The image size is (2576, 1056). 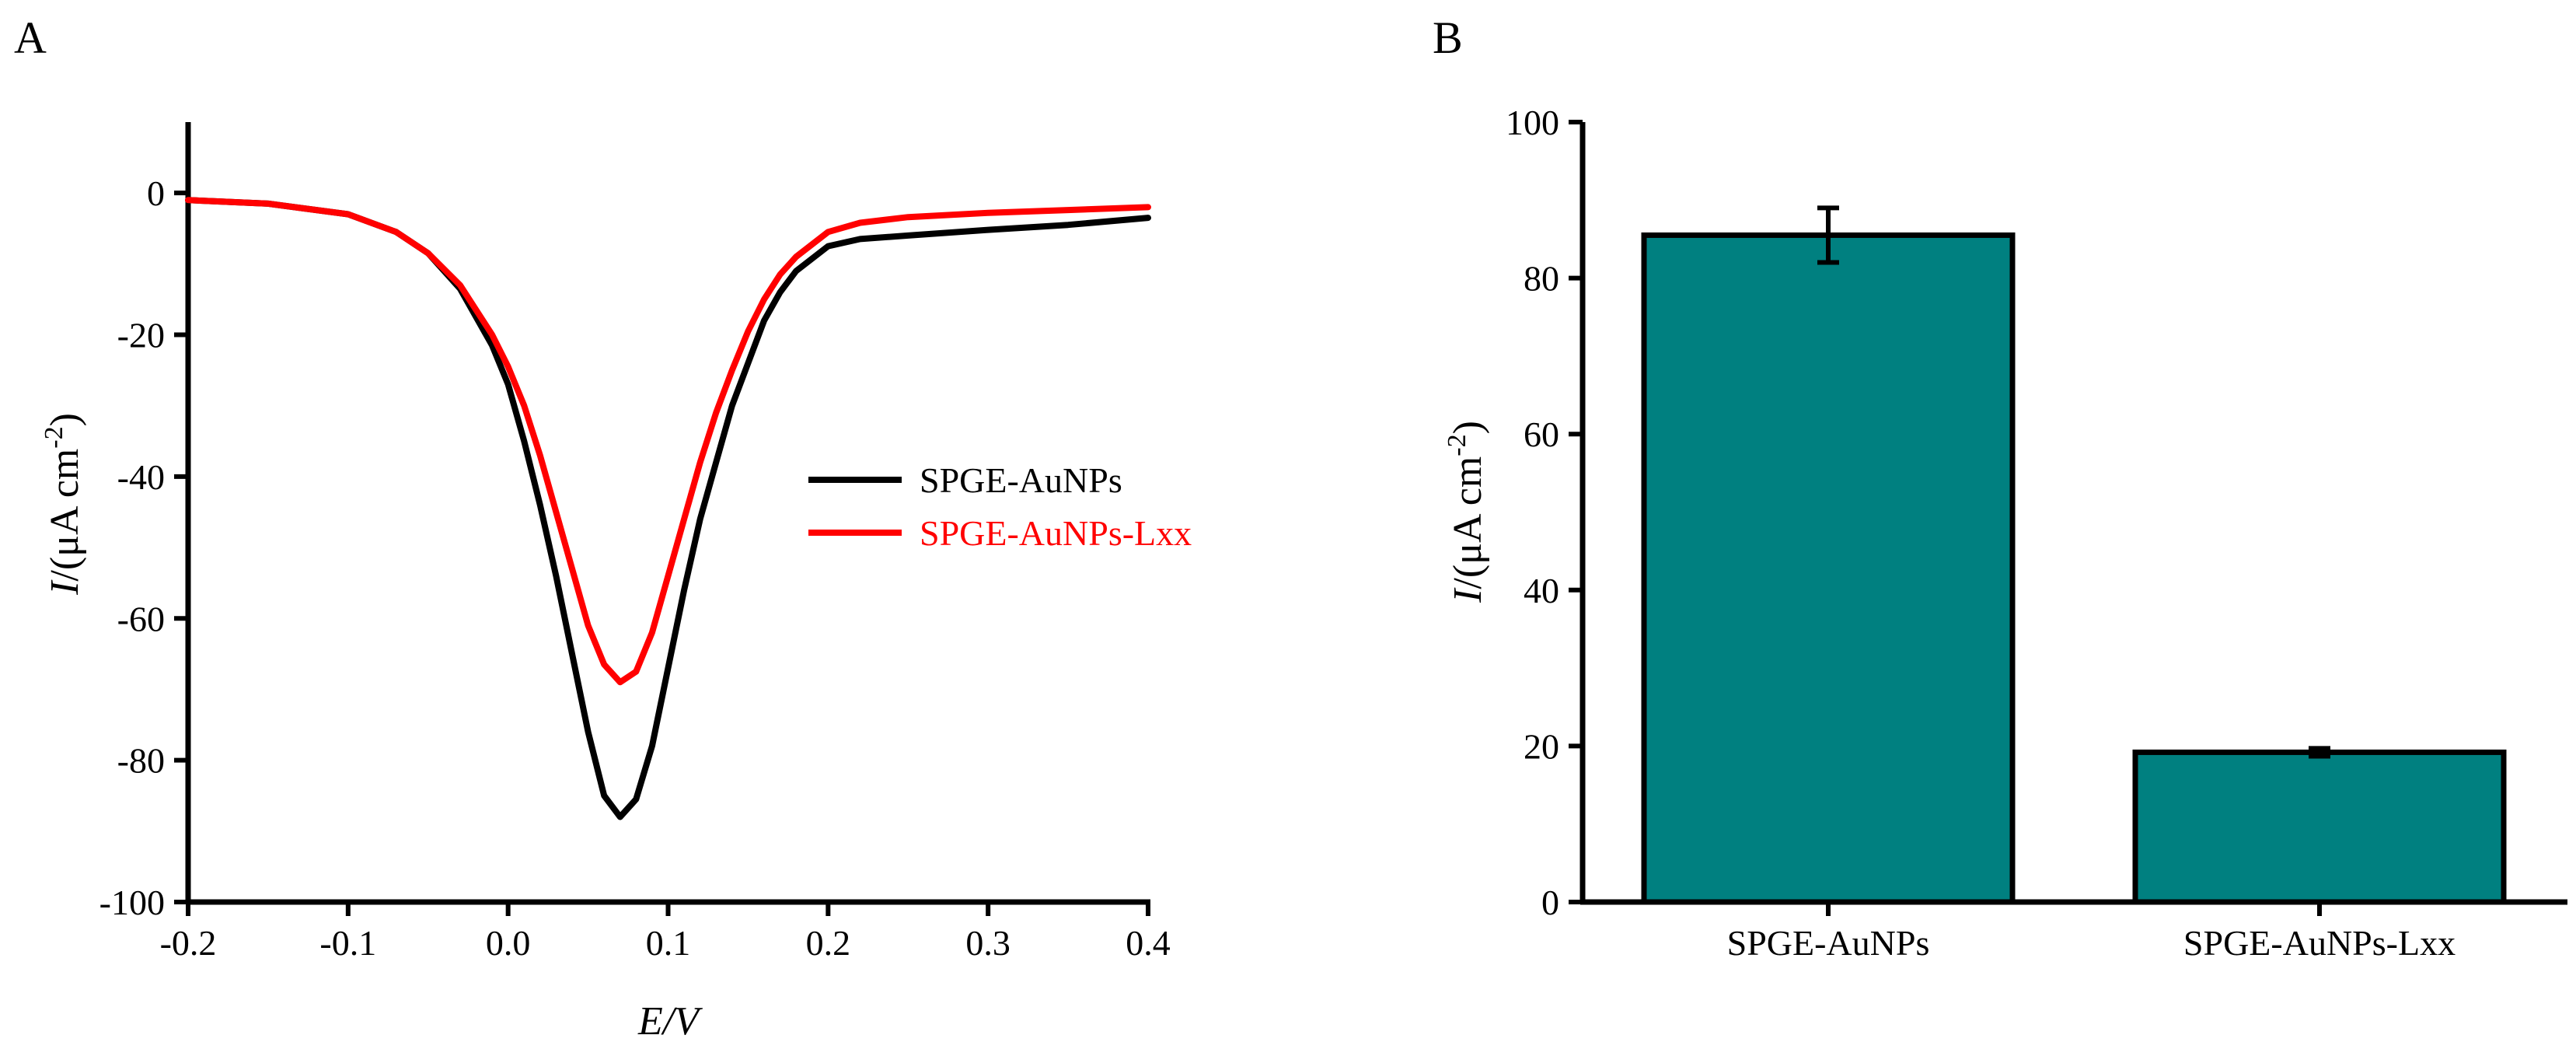 I want to click on panel-b-y-tick-label: 40, so click(x=1542, y=590).